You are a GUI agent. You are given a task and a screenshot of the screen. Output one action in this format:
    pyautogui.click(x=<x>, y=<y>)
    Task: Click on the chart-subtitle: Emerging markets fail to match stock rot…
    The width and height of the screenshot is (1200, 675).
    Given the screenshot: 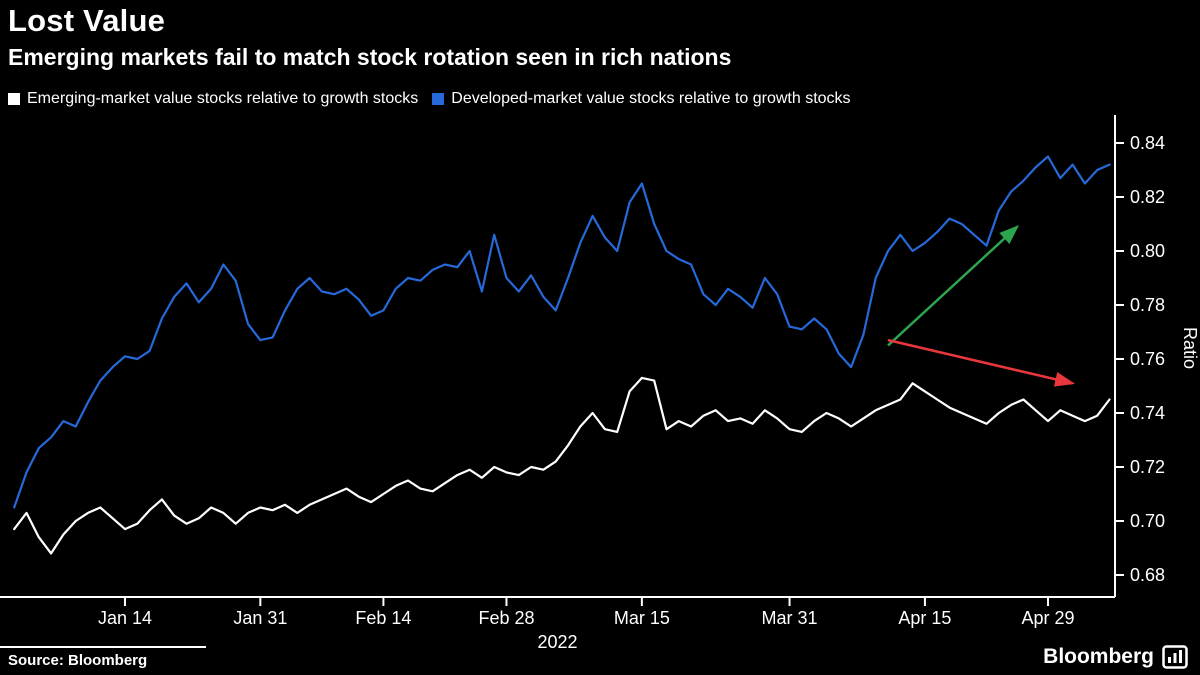 What is the action you would take?
    pyautogui.click(x=370, y=57)
    